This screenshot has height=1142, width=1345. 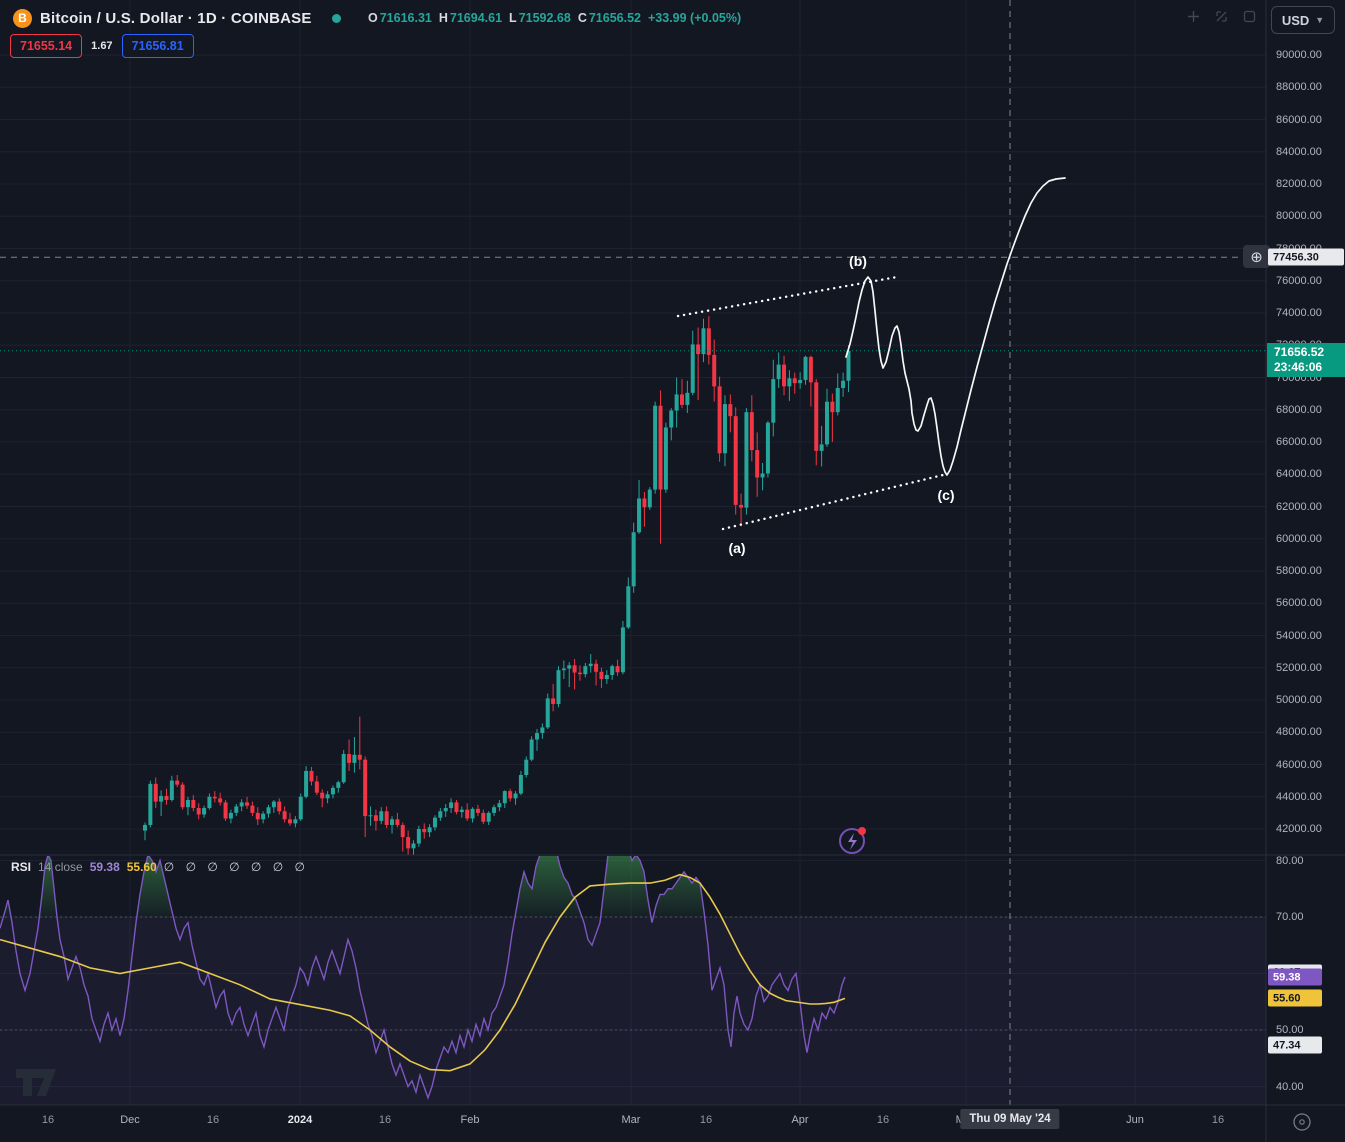 What do you see at coordinates (373, 18) in the screenshot?
I see `open-label: O` at bounding box center [373, 18].